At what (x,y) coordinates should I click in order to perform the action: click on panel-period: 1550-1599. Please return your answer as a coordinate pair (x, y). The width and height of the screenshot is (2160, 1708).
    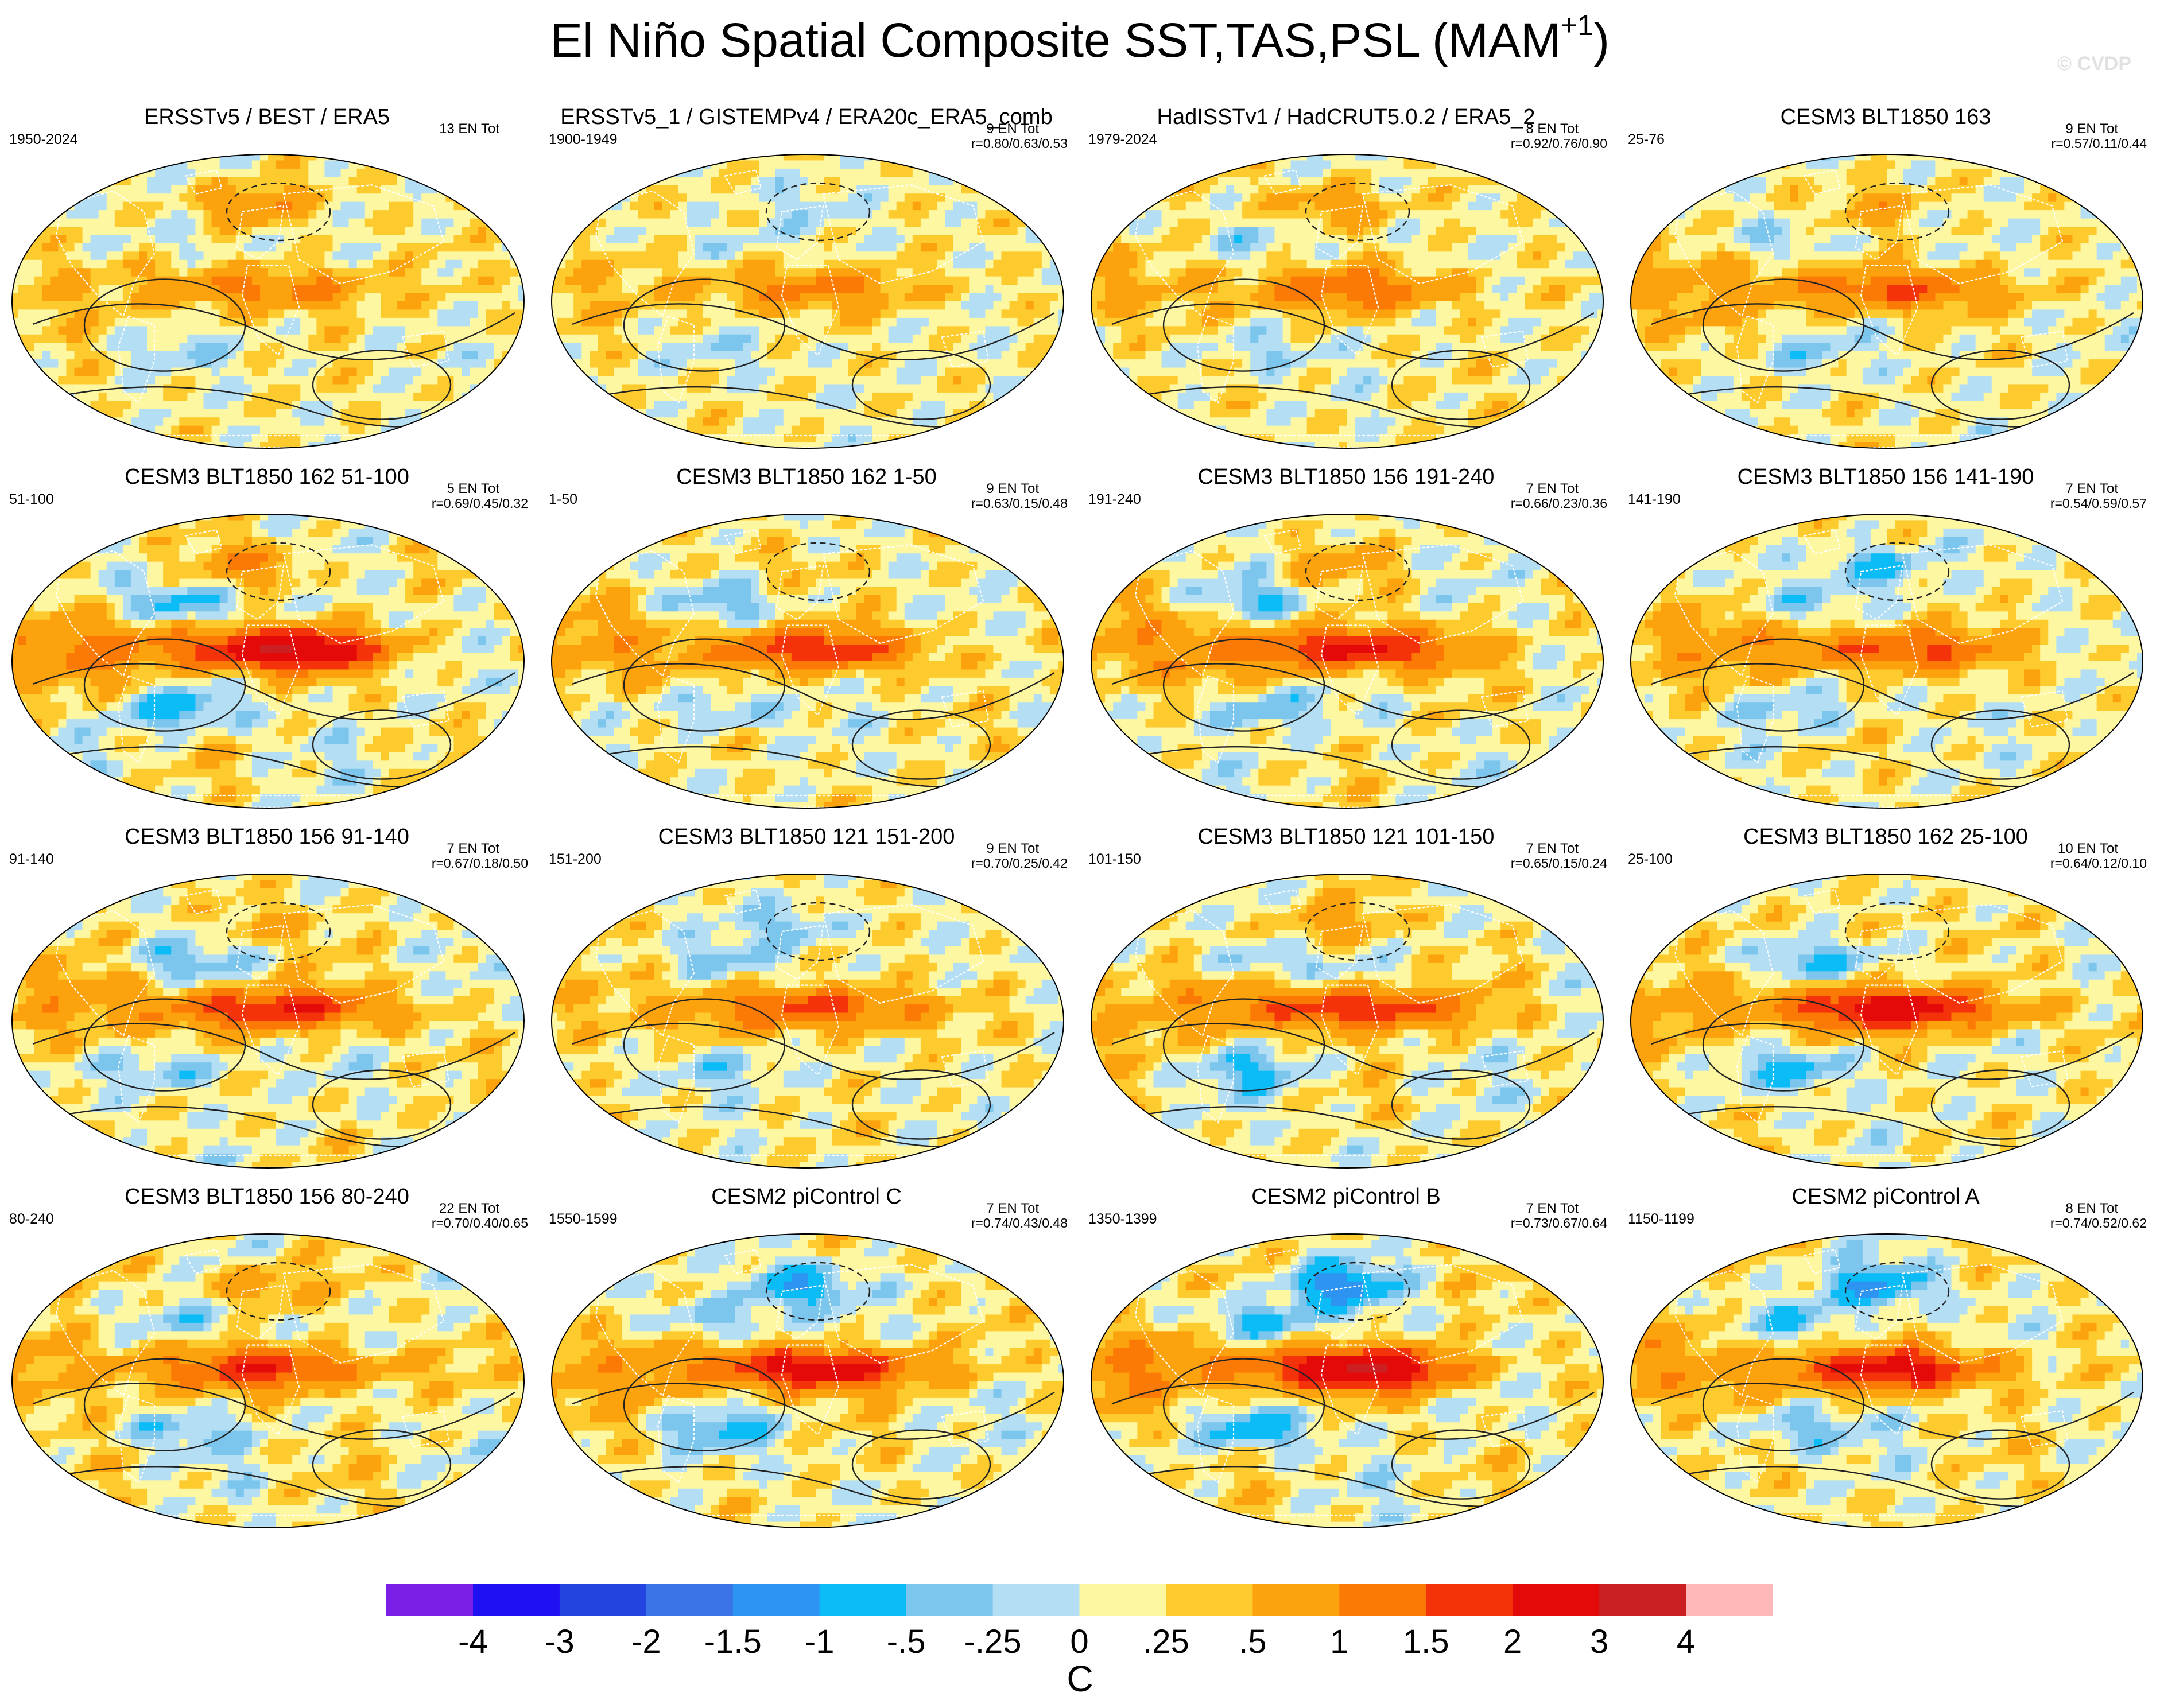
    Looking at the image, I should click on (583, 1219).